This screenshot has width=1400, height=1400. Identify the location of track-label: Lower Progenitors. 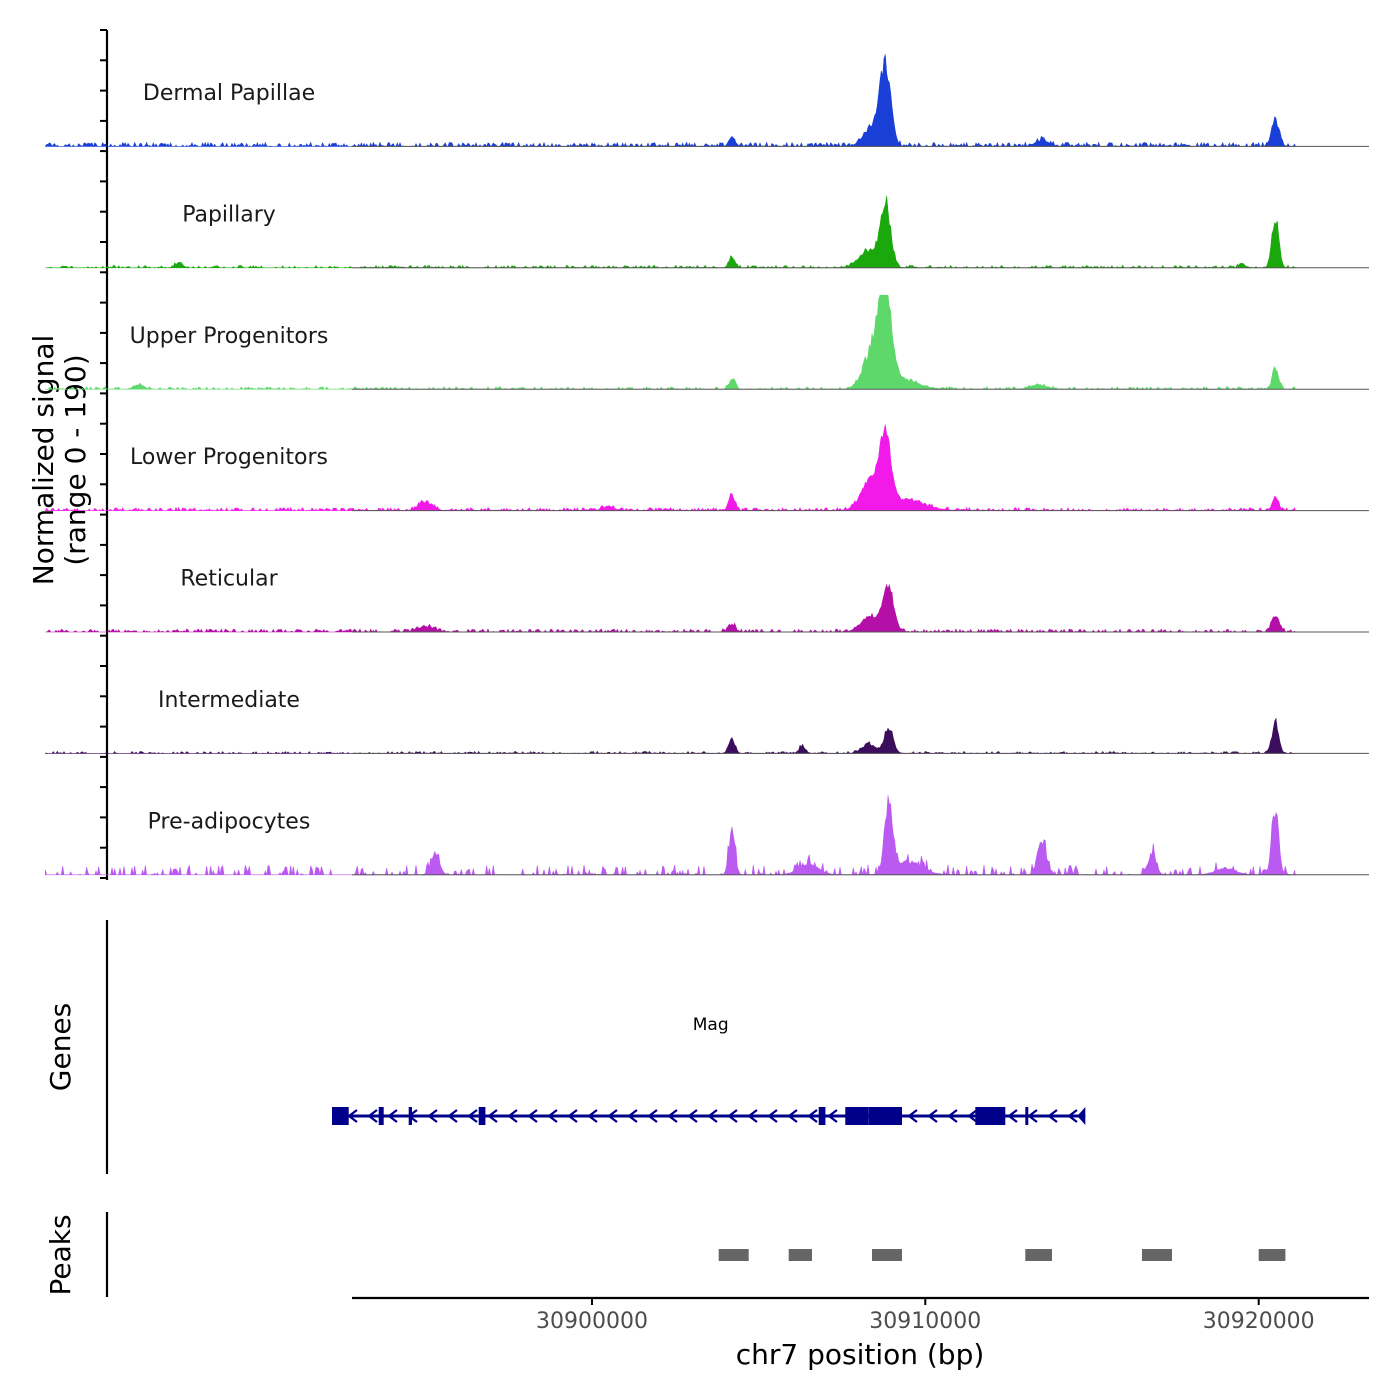
(229, 457).